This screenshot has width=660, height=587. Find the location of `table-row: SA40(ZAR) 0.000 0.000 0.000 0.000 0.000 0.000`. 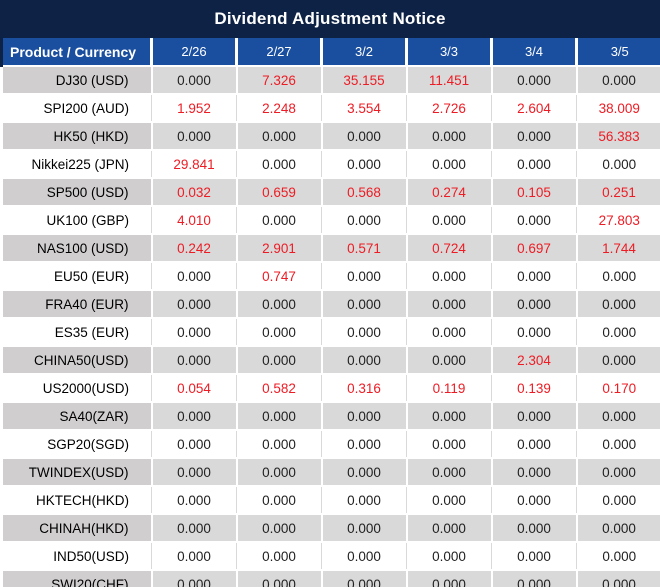

table-row: SA40(ZAR) 0.000 0.000 0.000 0.000 0.000 0.000 is located at coordinates (330, 416).